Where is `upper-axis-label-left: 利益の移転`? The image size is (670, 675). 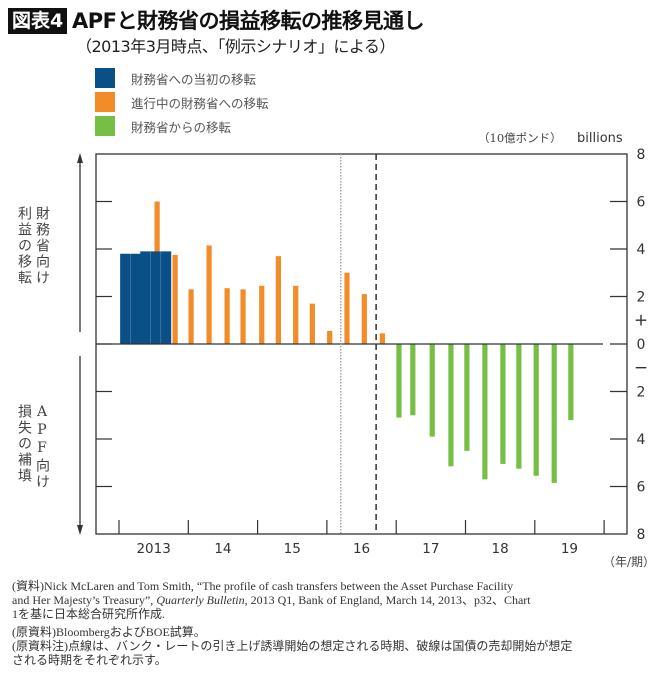 upper-axis-label-left: 利益の移転 is located at coordinates (24, 246).